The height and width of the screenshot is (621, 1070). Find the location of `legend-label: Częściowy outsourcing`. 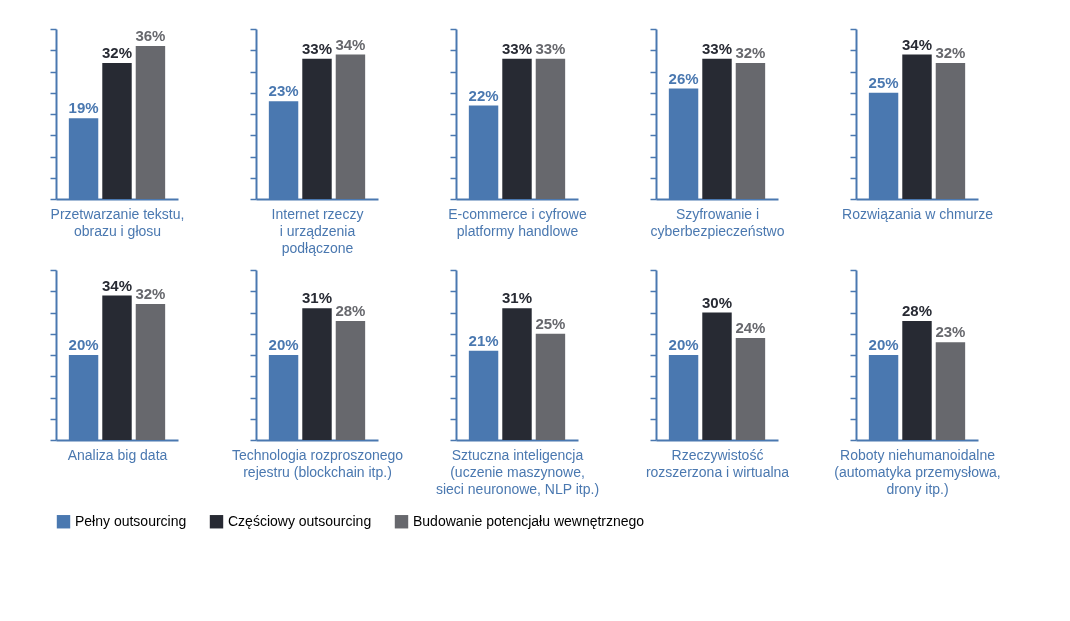

legend-label: Częściowy outsourcing is located at coordinates (300, 520).